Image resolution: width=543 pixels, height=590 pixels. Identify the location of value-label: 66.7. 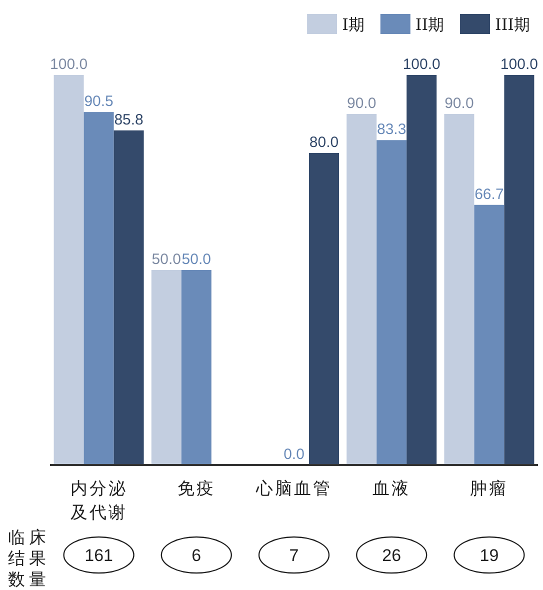
(489, 194).